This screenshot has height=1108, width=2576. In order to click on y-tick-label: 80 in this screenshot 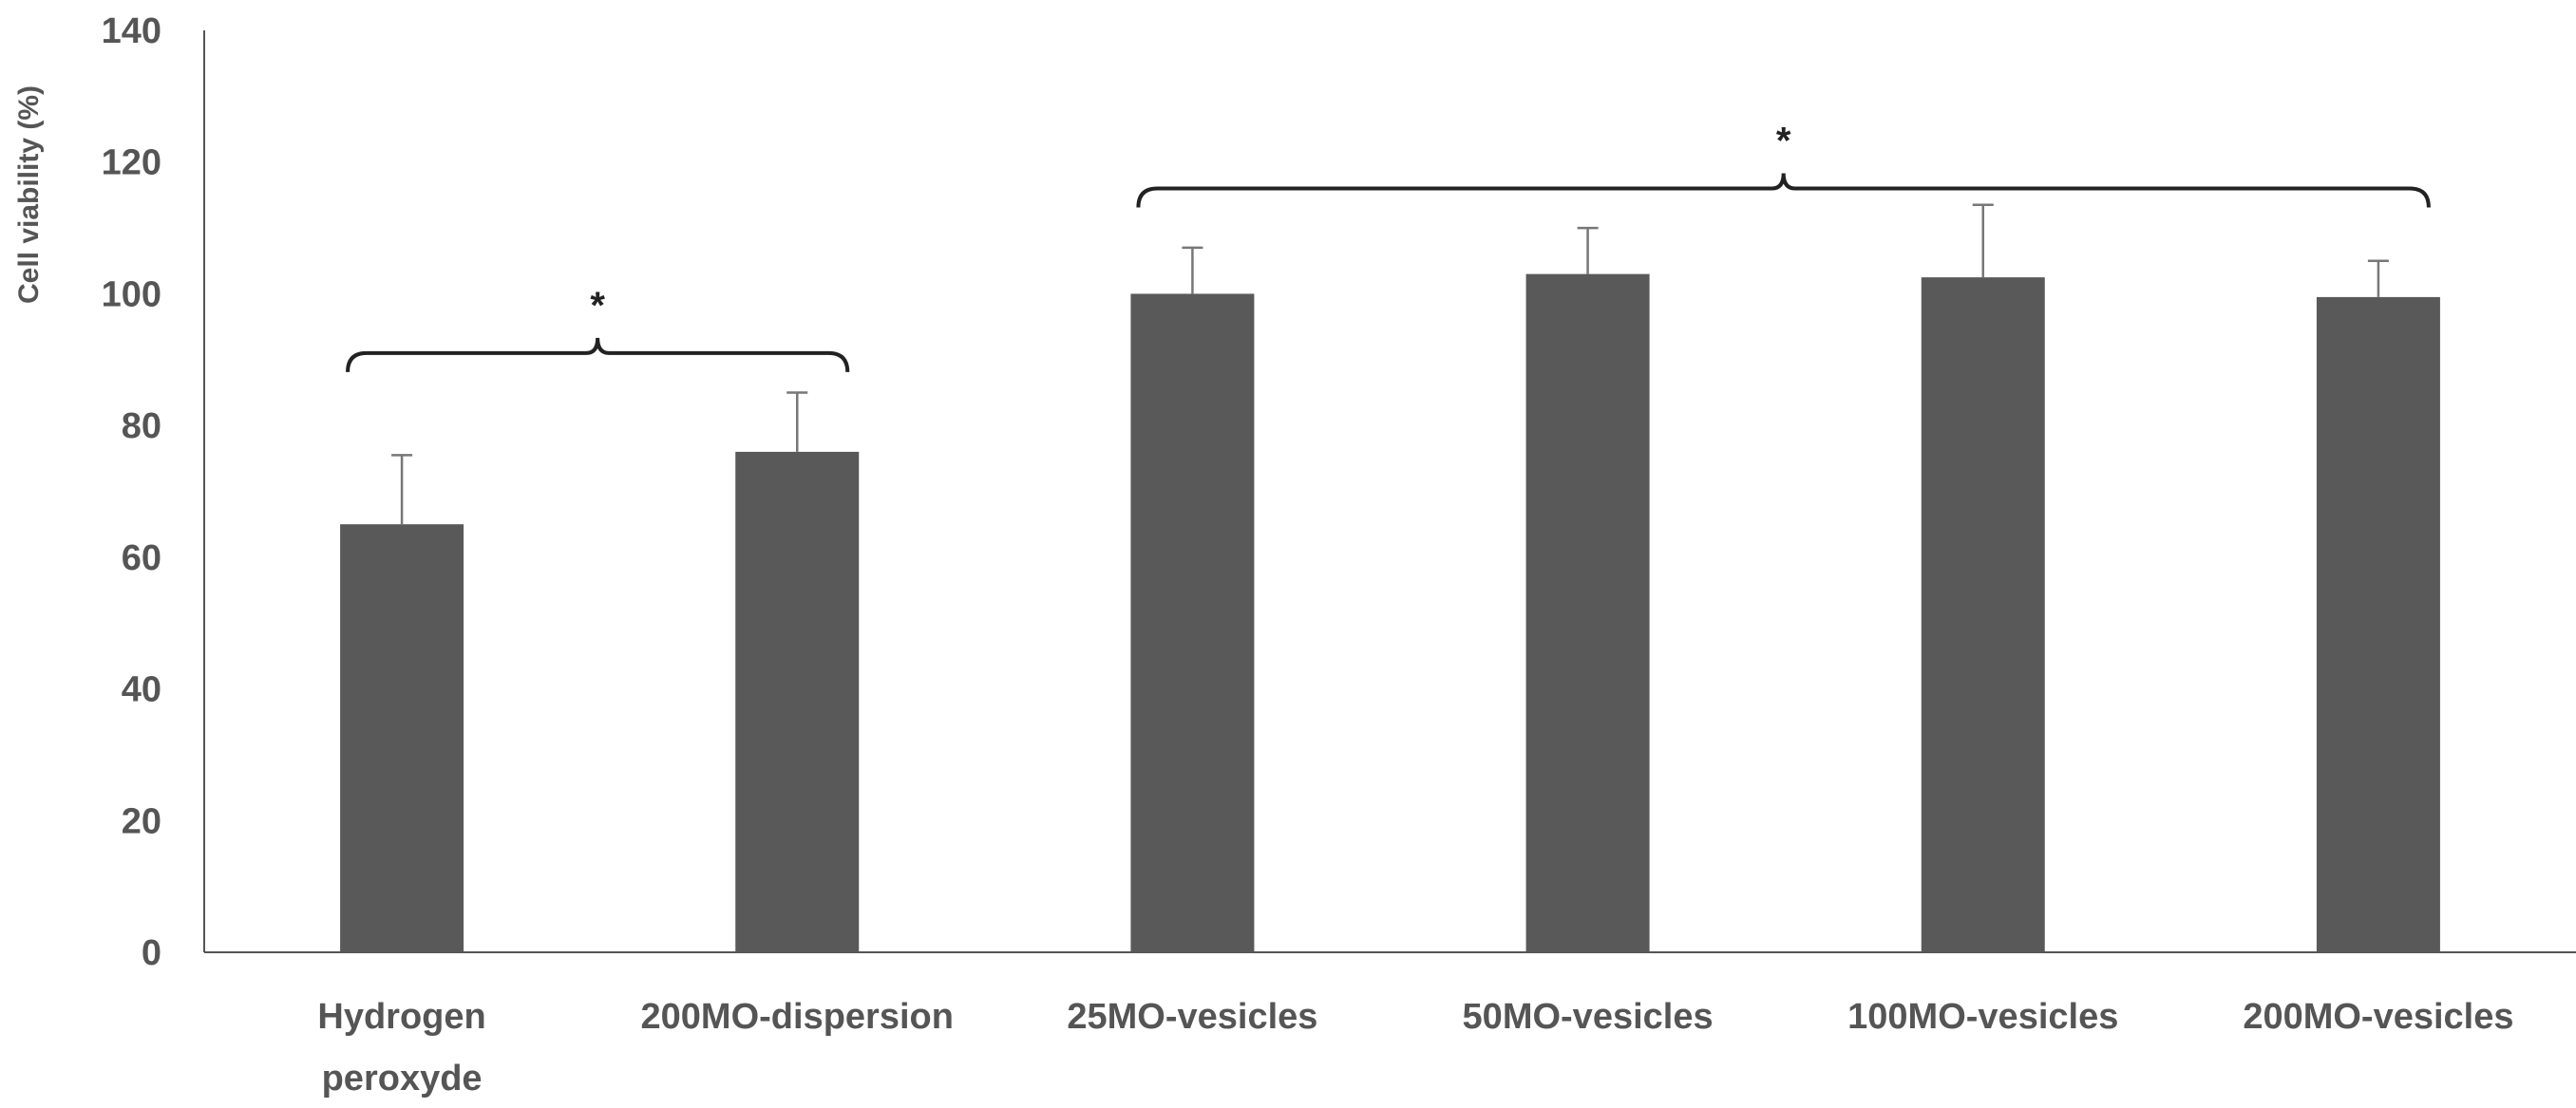, I will do `click(141, 426)`.